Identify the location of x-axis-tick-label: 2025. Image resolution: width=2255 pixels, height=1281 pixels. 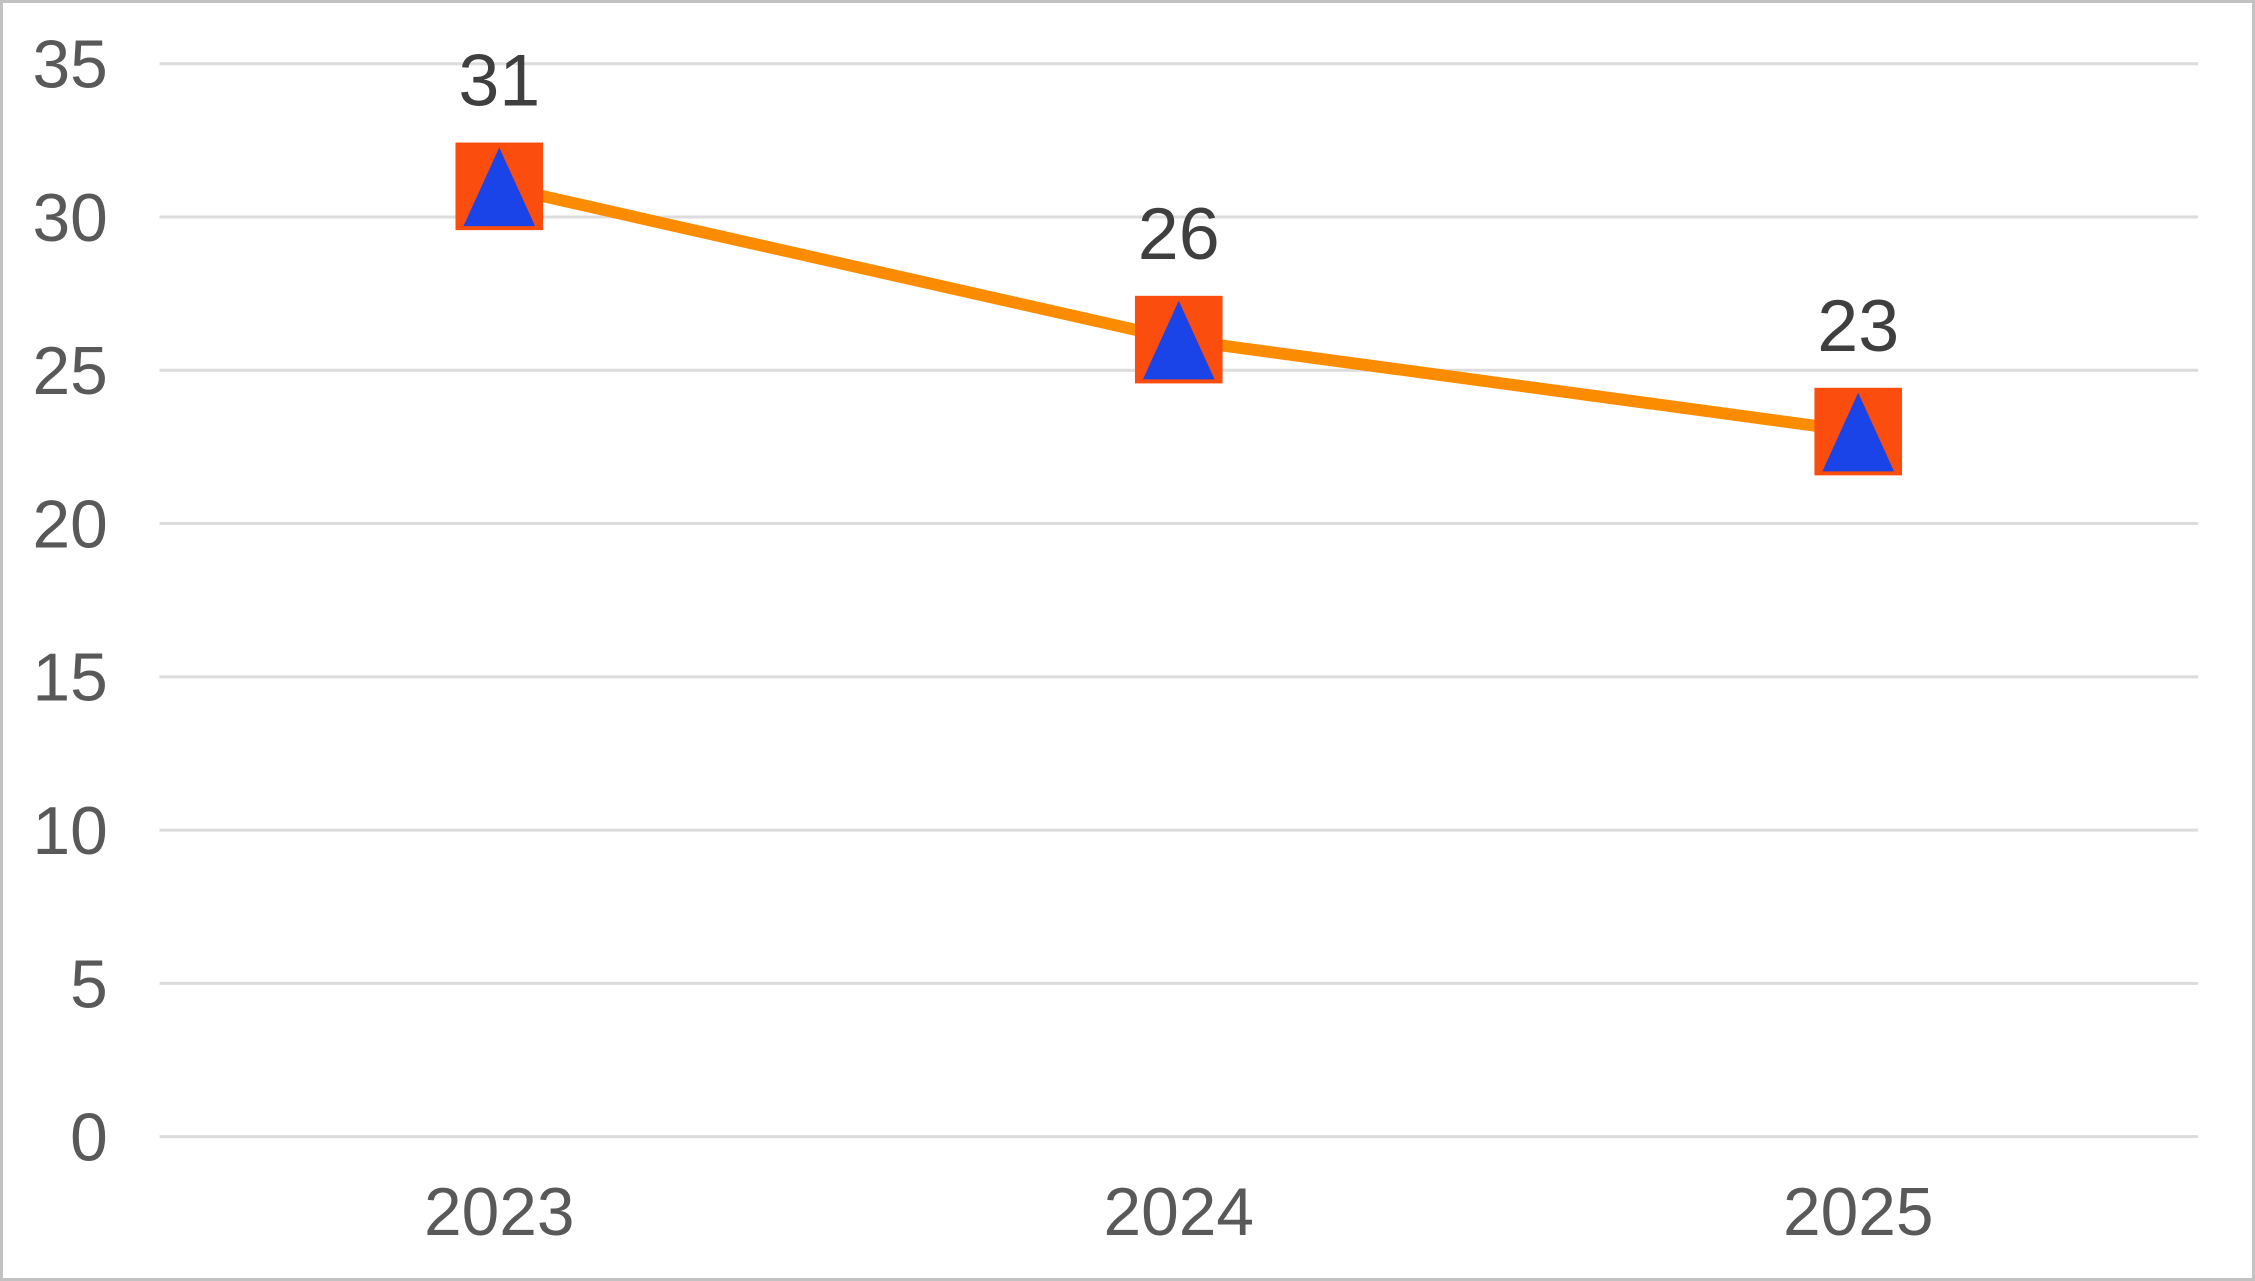
(1858, 1212).